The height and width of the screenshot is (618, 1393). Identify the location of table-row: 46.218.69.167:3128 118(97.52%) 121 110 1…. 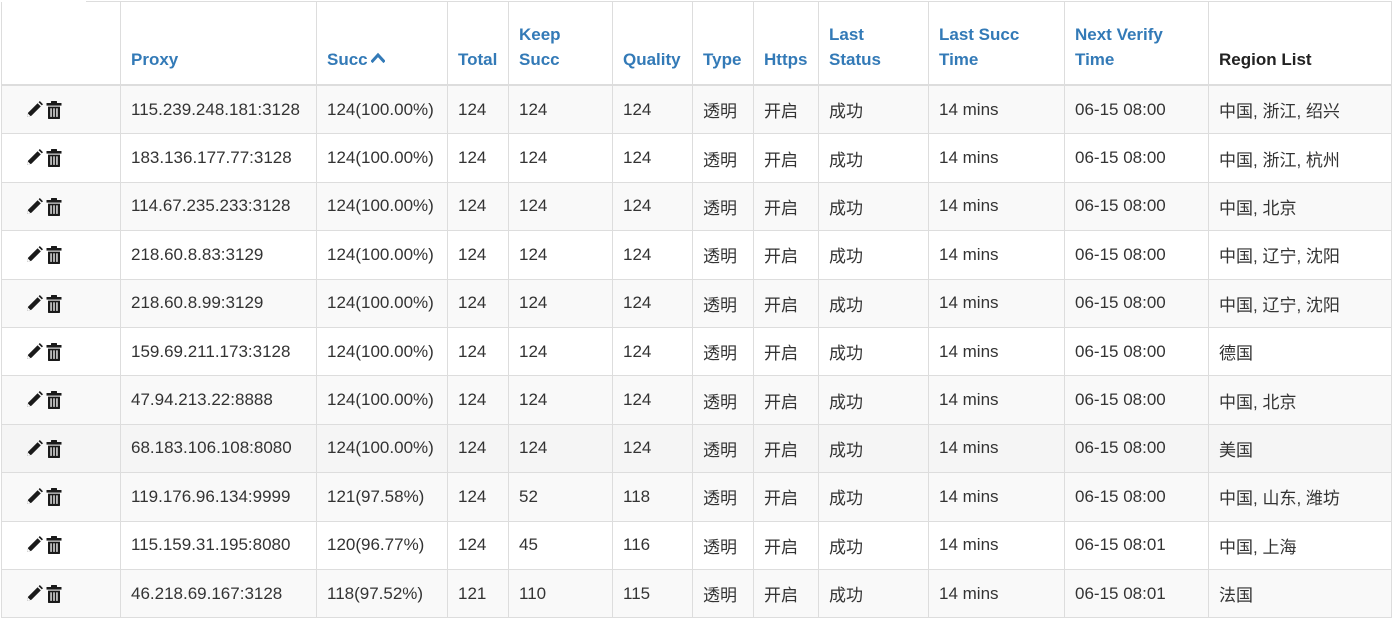
(696, 593).